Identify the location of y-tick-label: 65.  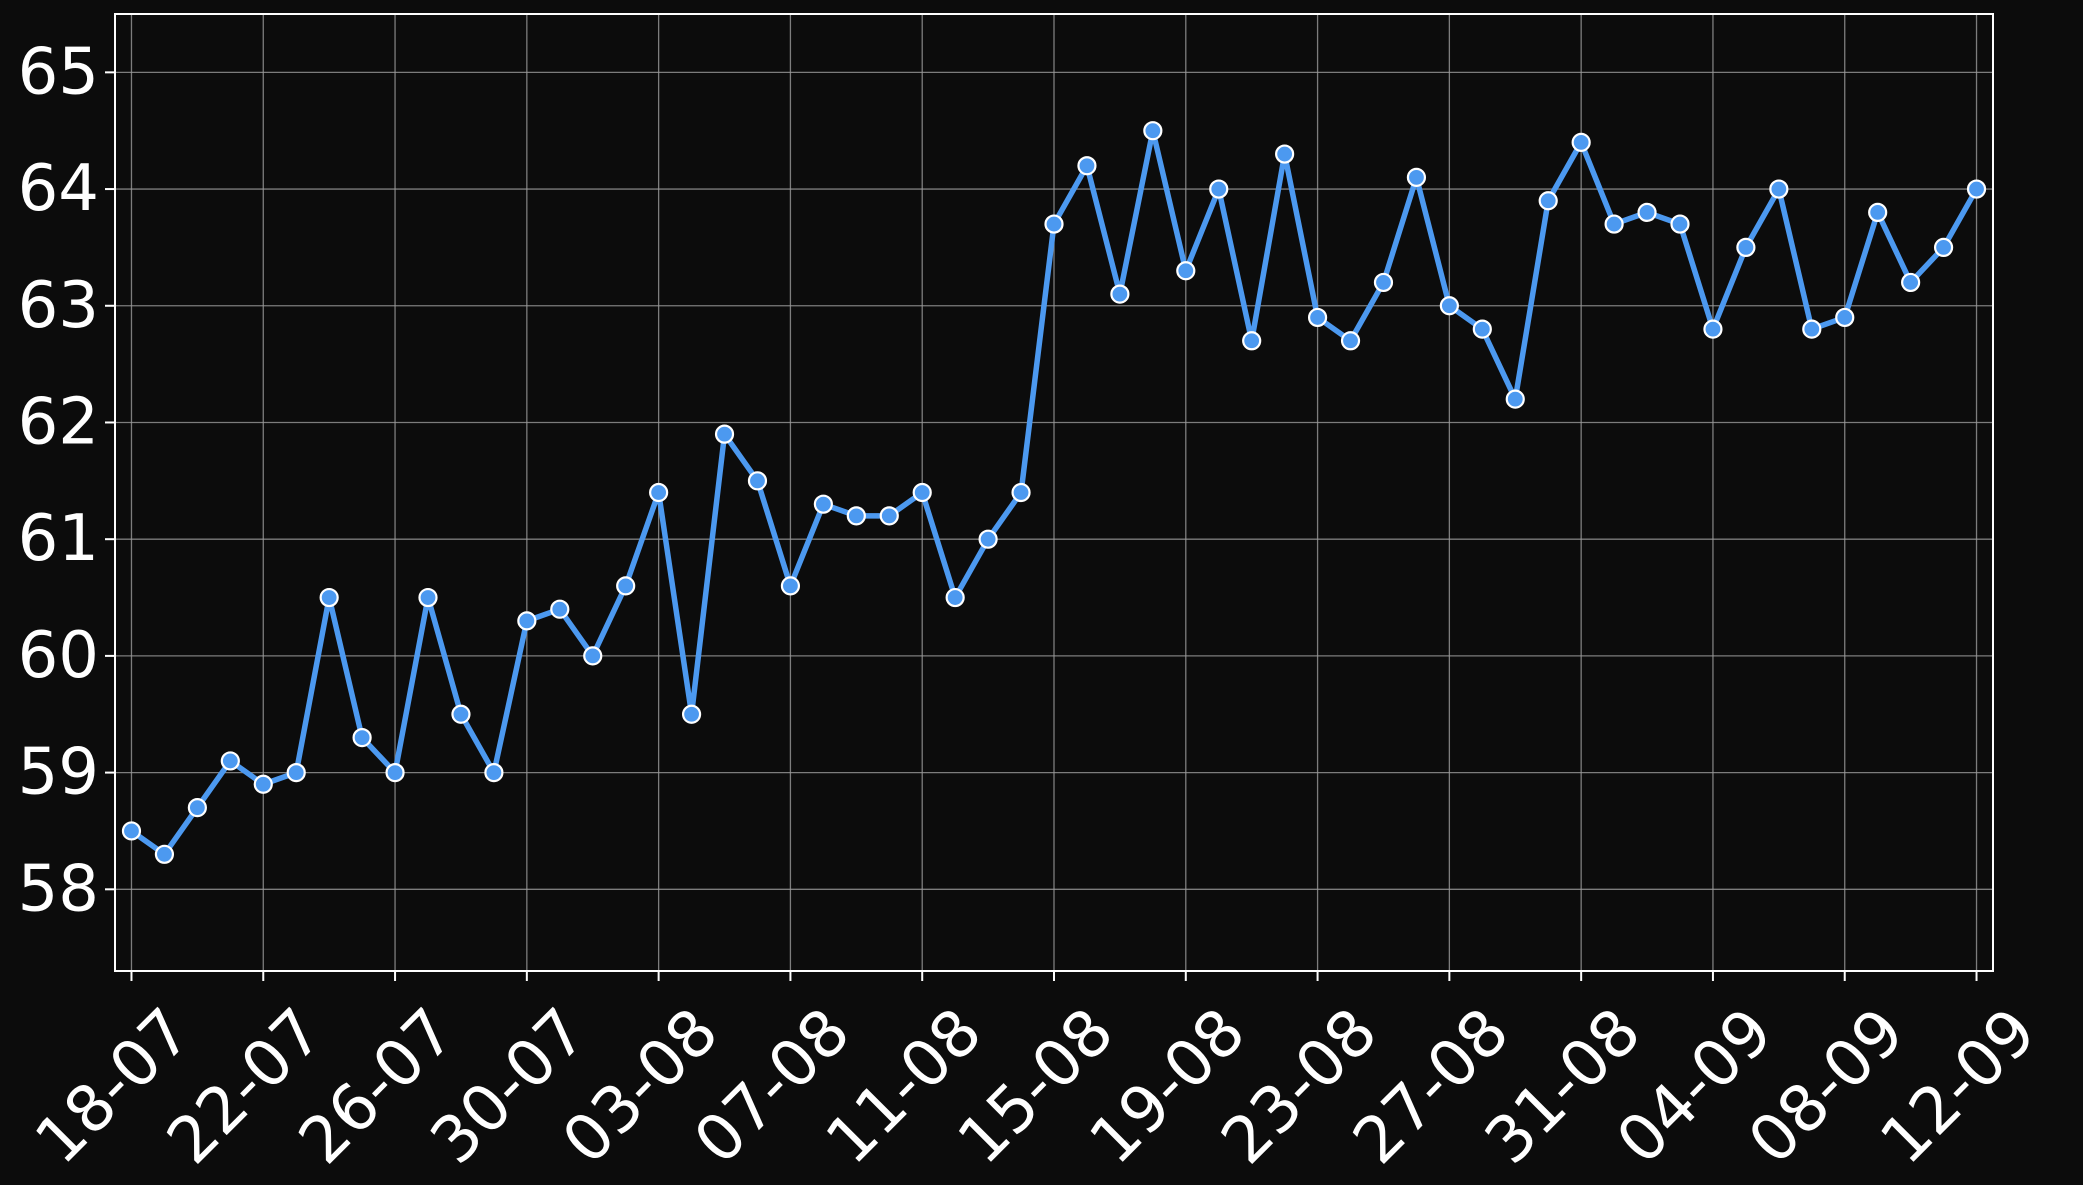
(58, 72).